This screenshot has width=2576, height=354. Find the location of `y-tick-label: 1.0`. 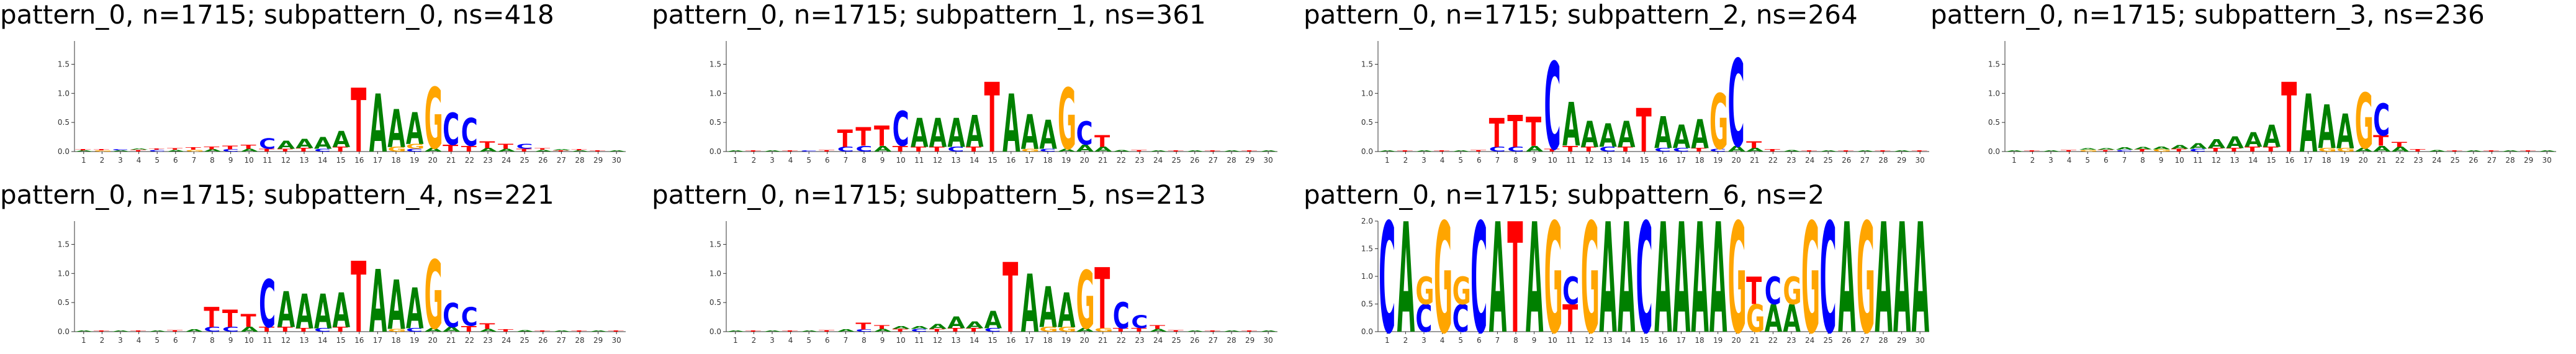

y-tick-label: 1.0 is located at coordinates (1994, 93).